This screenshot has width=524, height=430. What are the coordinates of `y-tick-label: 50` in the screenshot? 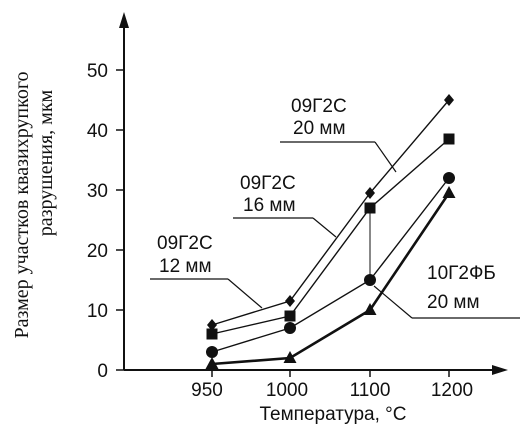 It's located at (97, 71).